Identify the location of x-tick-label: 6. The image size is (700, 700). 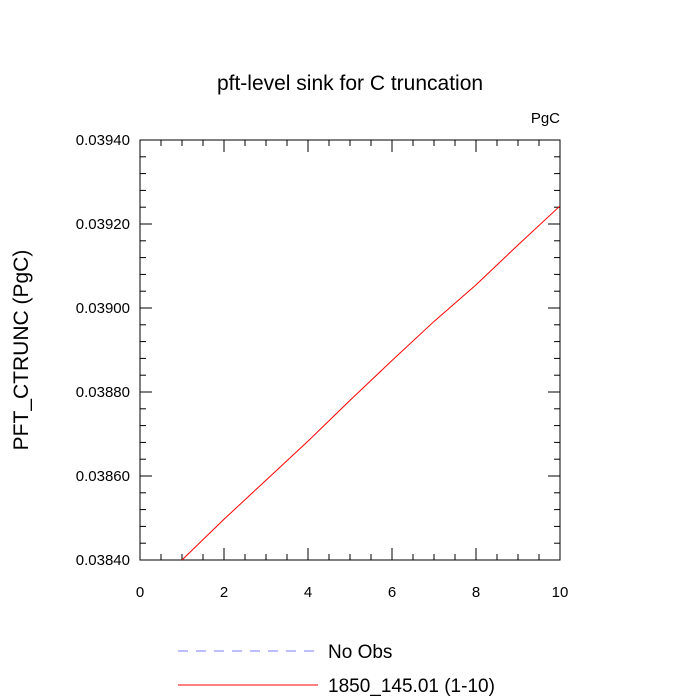
(392, 592).